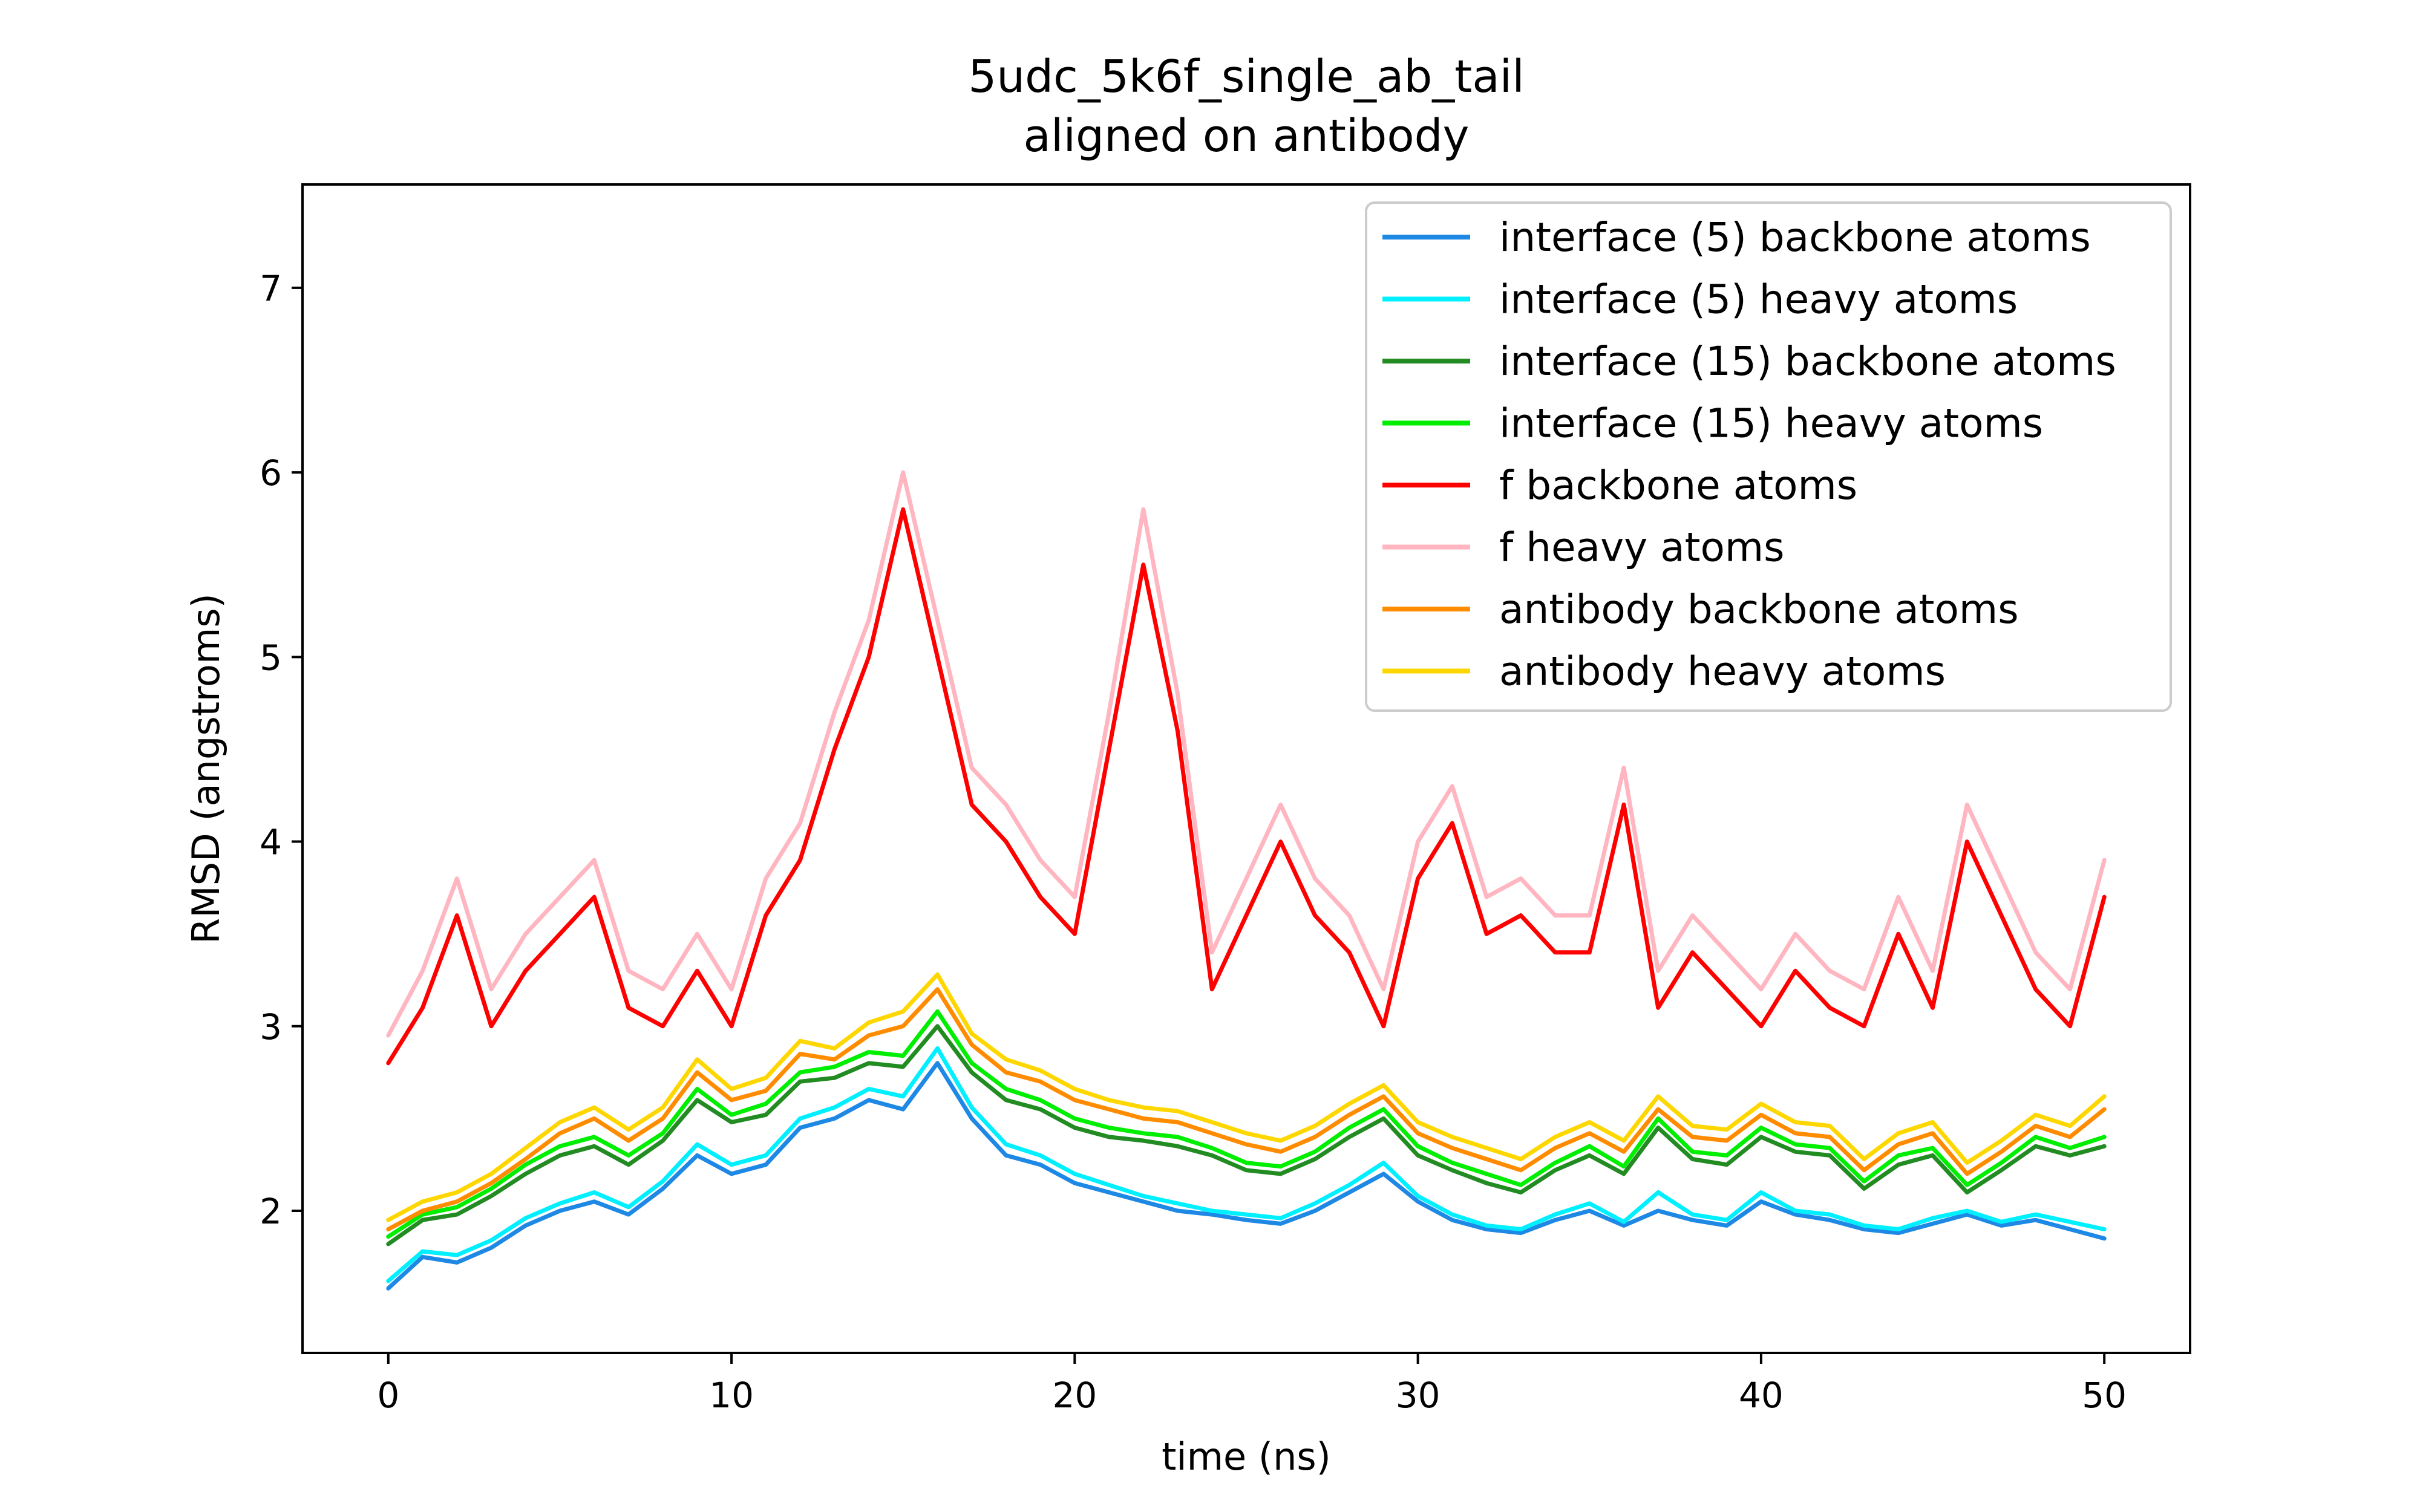 The height and width of the screenshot is (1512, 2420). What do you see at coordinates (388, 1395) in the screenshot?
I see `x-tick-label: 0` at bounding box center [388, 1395].